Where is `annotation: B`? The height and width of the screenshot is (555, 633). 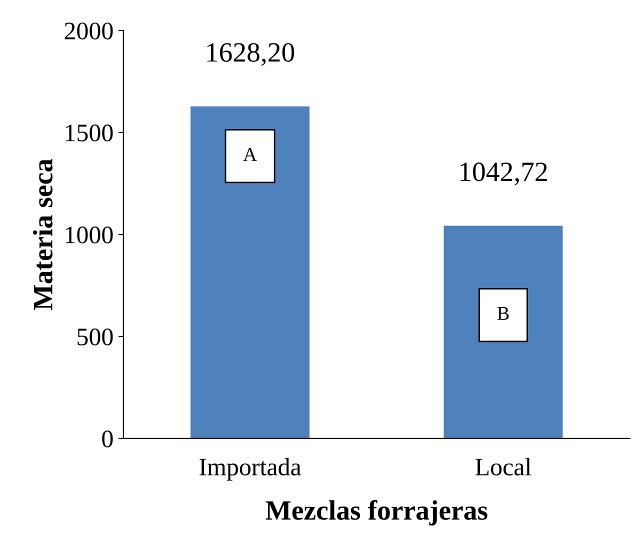 annotation: B is located at coordinates (503, 313).